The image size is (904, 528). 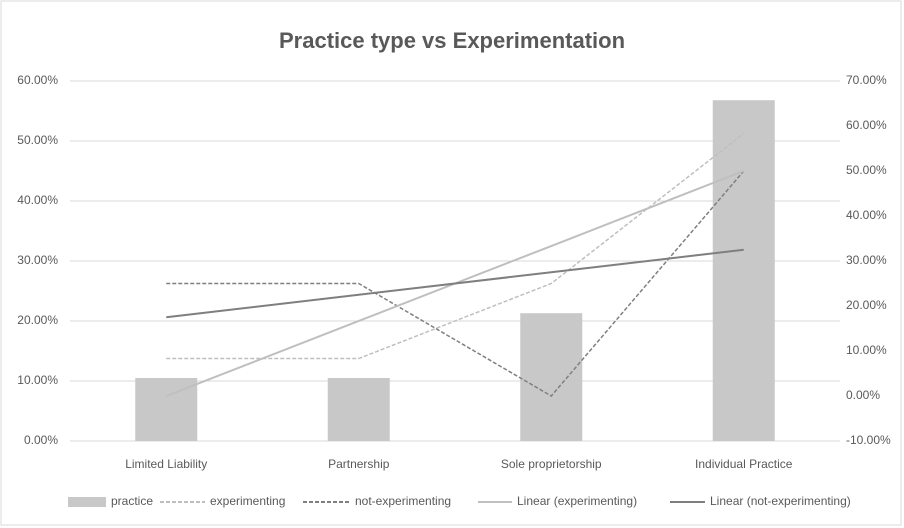 I want to click on legend-label: Linear (not-experimenting), so click(x=780, y=501).